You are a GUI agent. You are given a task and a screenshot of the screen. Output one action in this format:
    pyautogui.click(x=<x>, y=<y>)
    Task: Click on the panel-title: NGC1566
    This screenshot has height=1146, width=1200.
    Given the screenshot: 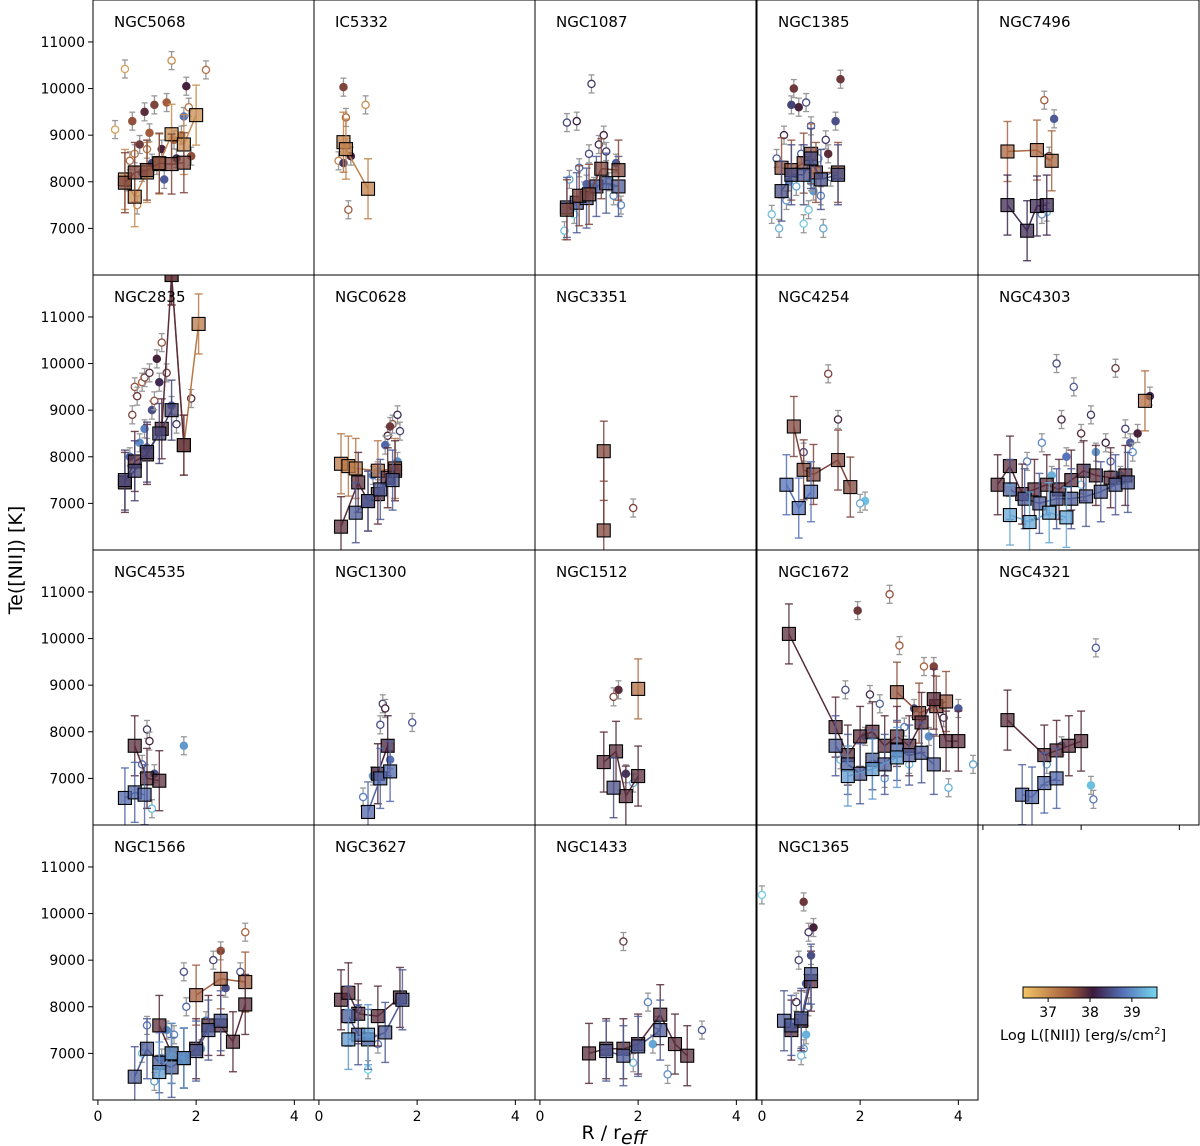 What is the action you would take?
    pyautogui.click(x=150, y=847)
    